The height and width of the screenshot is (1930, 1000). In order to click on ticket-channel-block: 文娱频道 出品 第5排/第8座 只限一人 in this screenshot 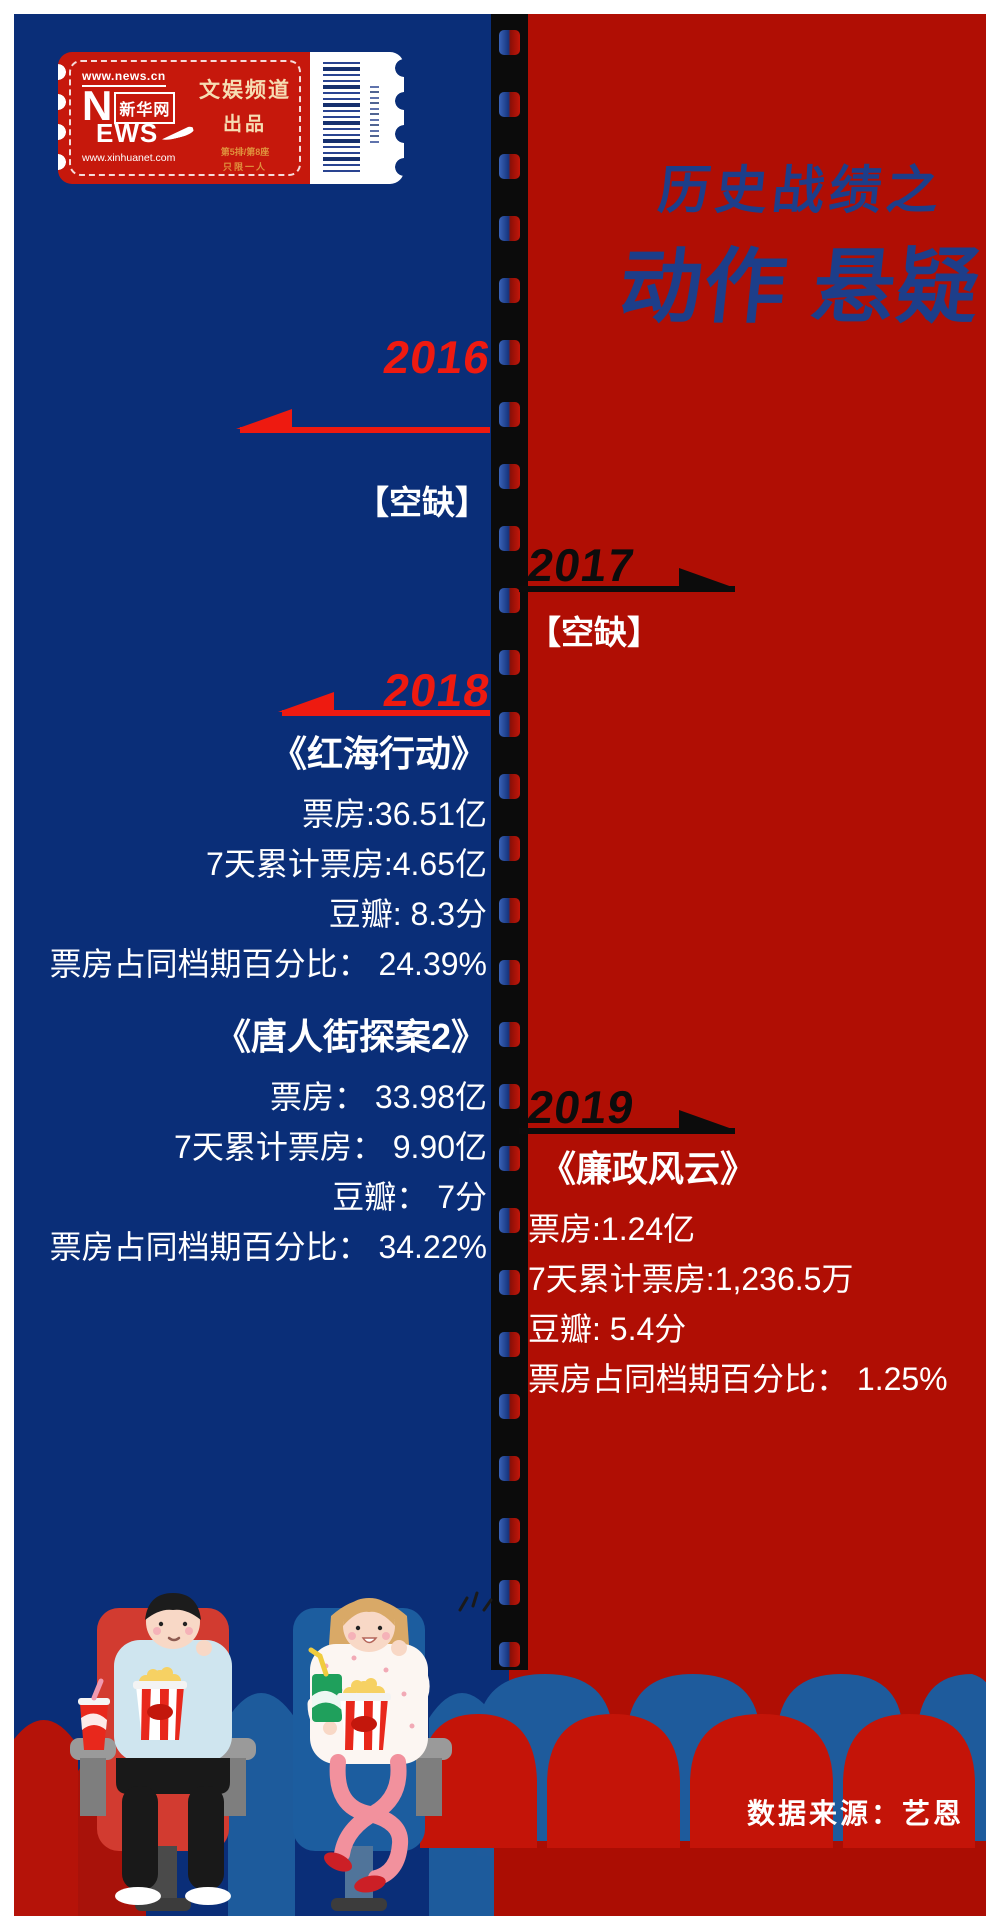, I will do `click(245, 123)`.